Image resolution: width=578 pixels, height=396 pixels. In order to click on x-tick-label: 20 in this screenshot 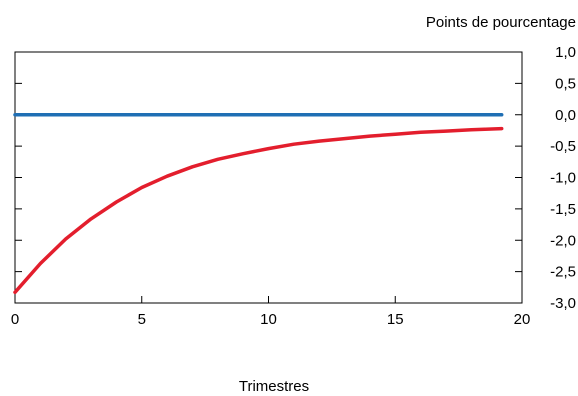, I will do `click(522, 319)`.